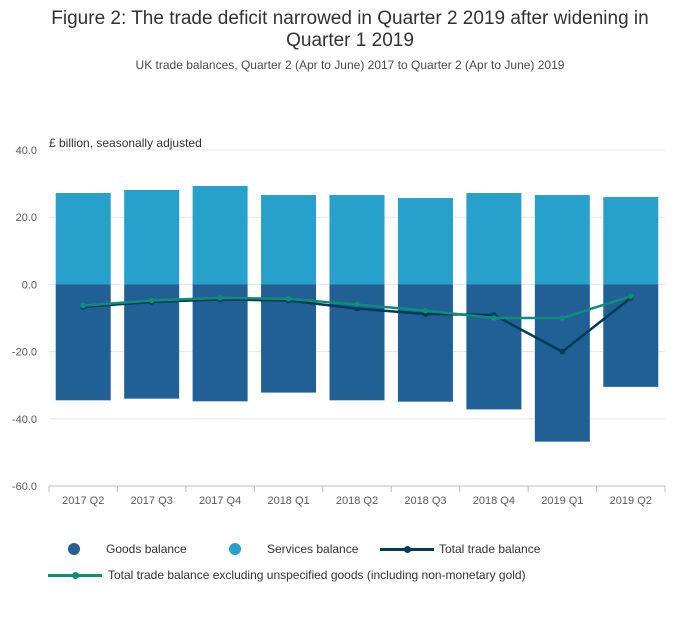 The width and height of the screenshot is (700, 635). I want to click on x-tick-label: 2018 Q4, so click(494, 501).